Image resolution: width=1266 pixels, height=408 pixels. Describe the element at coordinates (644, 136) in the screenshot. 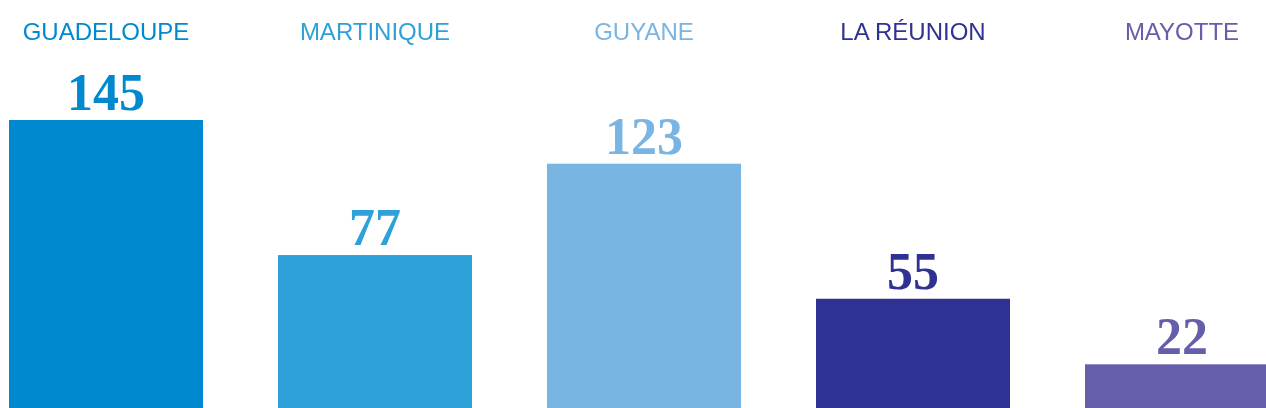

I see `data-label: 123` at that location.